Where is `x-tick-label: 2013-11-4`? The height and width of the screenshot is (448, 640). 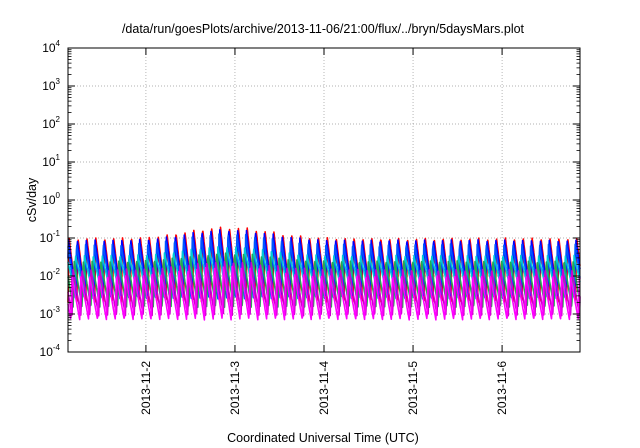 x-tick-label: 2013-11-4 is located at coordinates (324, 388).